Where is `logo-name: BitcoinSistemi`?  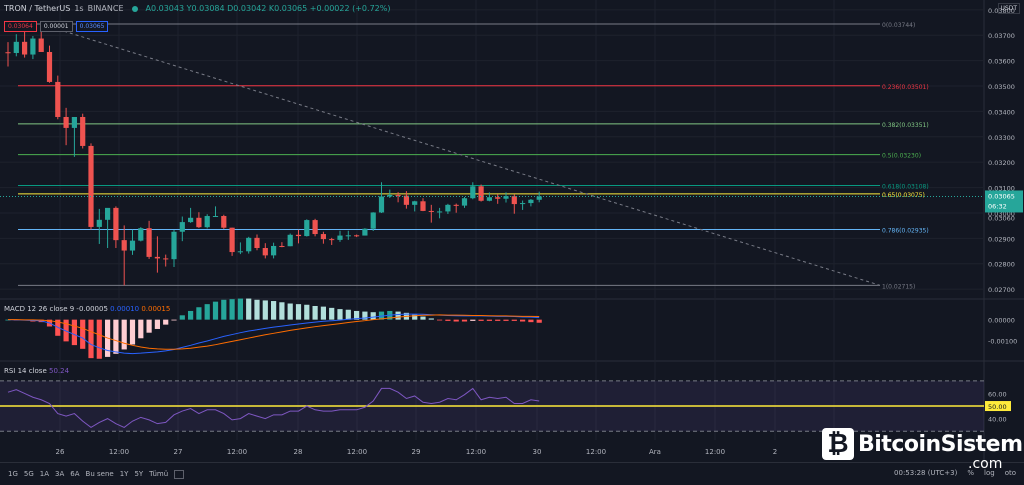
logo-name: BitcoinSistemi is located at coordinates (941, 444).